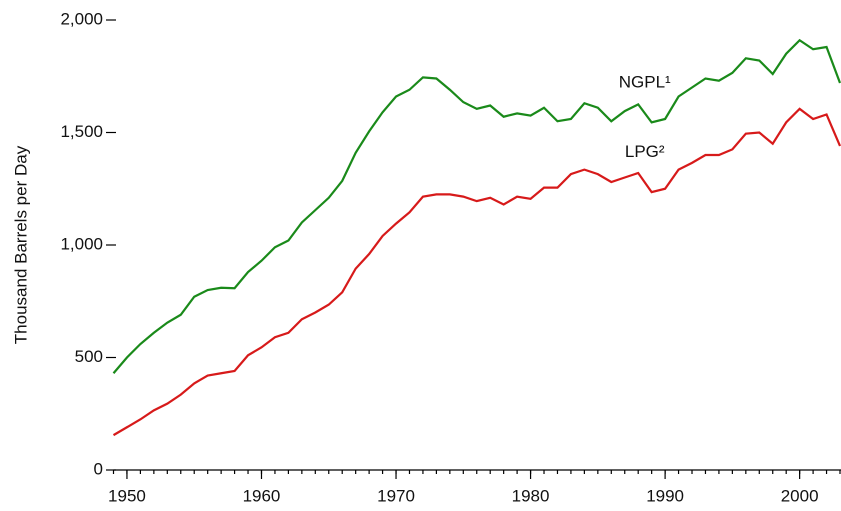 Image resolution: width=841 pixels, height=511 pixels. Describe the element at coordinates (645, 82) in the screenshot. I see `series-label: NGPL¹` at that location.